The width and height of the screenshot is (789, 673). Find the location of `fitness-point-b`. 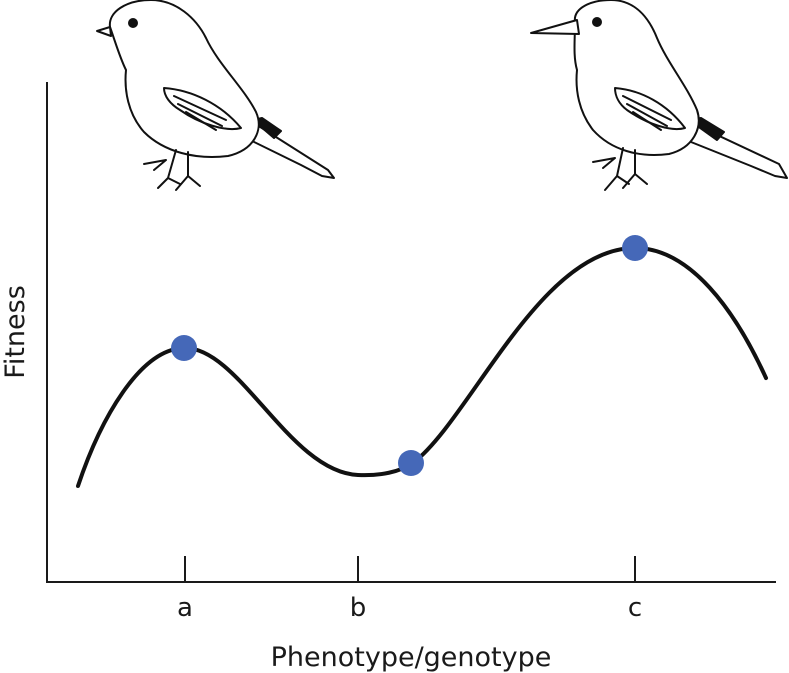

fitness-point-b is located at coordinates (411, 463).